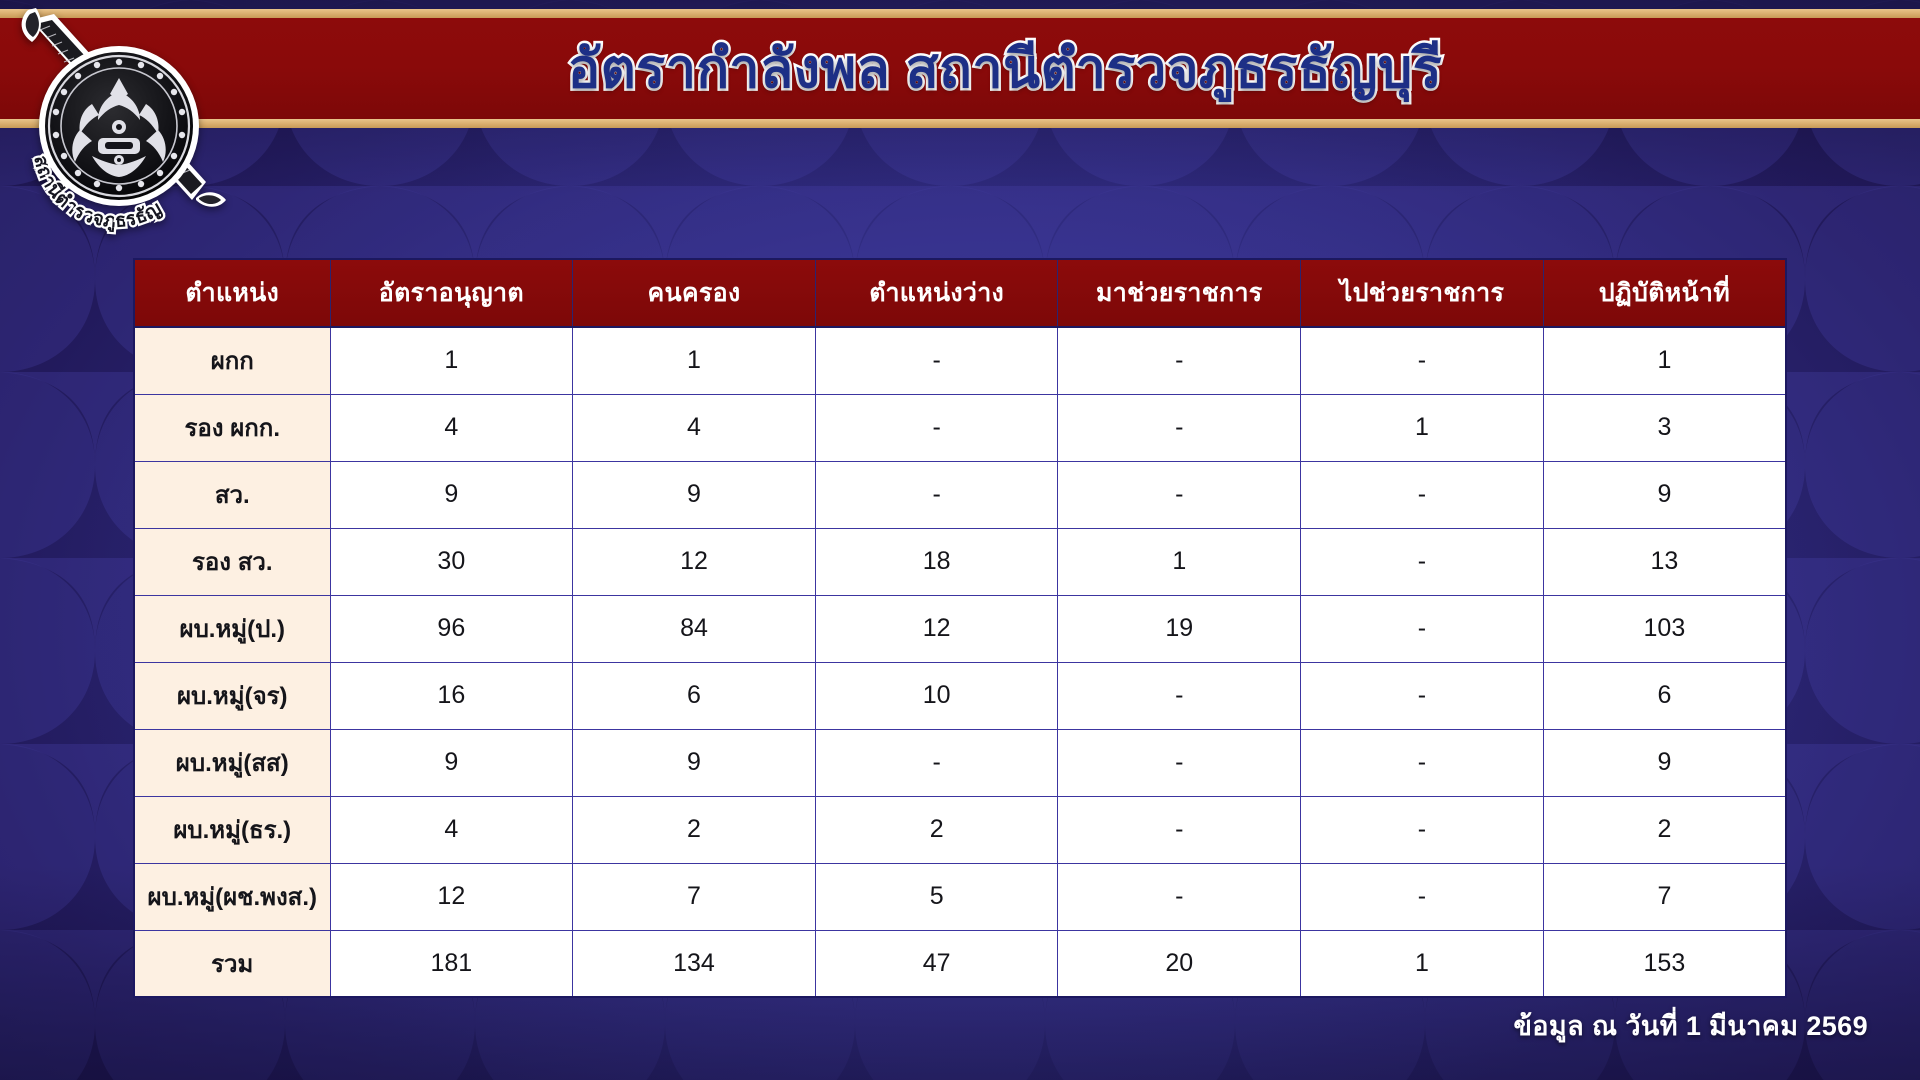  What do you see at coordinates (232, 561) in the screenshot?
I see `row-label: รอง สว.` at bounding box center [232, 561].